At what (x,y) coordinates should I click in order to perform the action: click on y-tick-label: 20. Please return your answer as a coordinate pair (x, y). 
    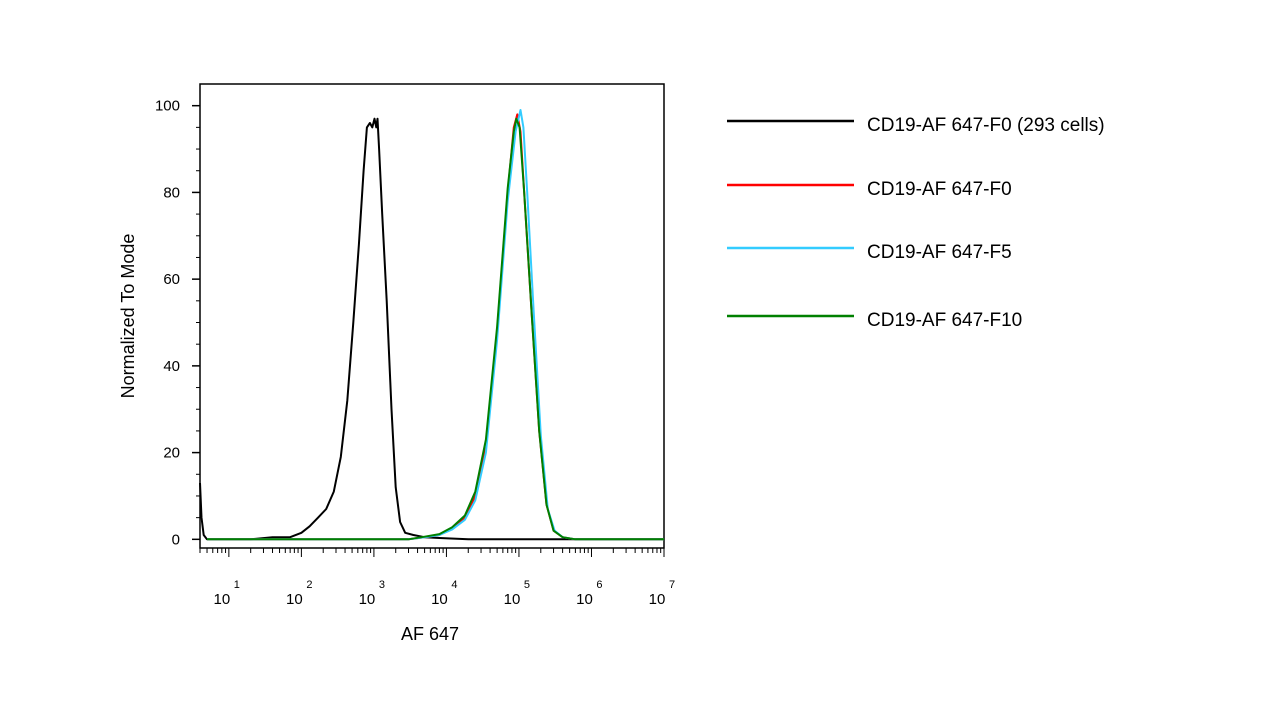
    Looking at the image, I should click on (171, 453).